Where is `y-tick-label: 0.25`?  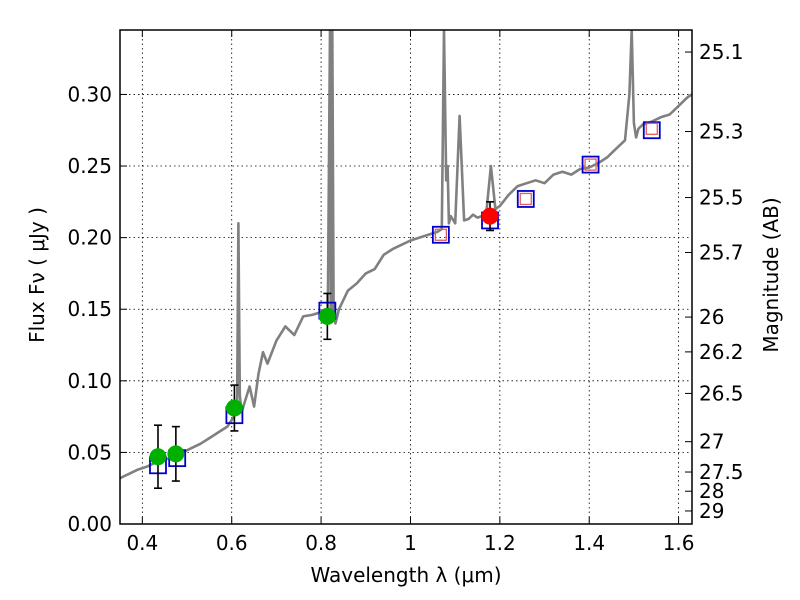 y-tick-label: 0.25 is located at coordinates (89, 166).